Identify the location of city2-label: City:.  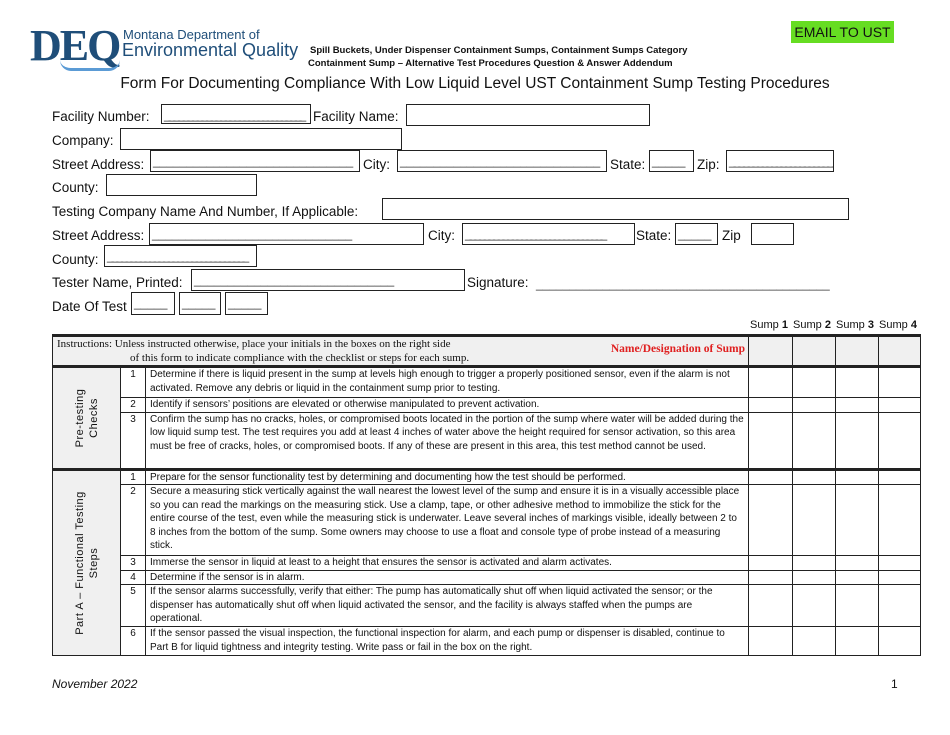
(441, 235).